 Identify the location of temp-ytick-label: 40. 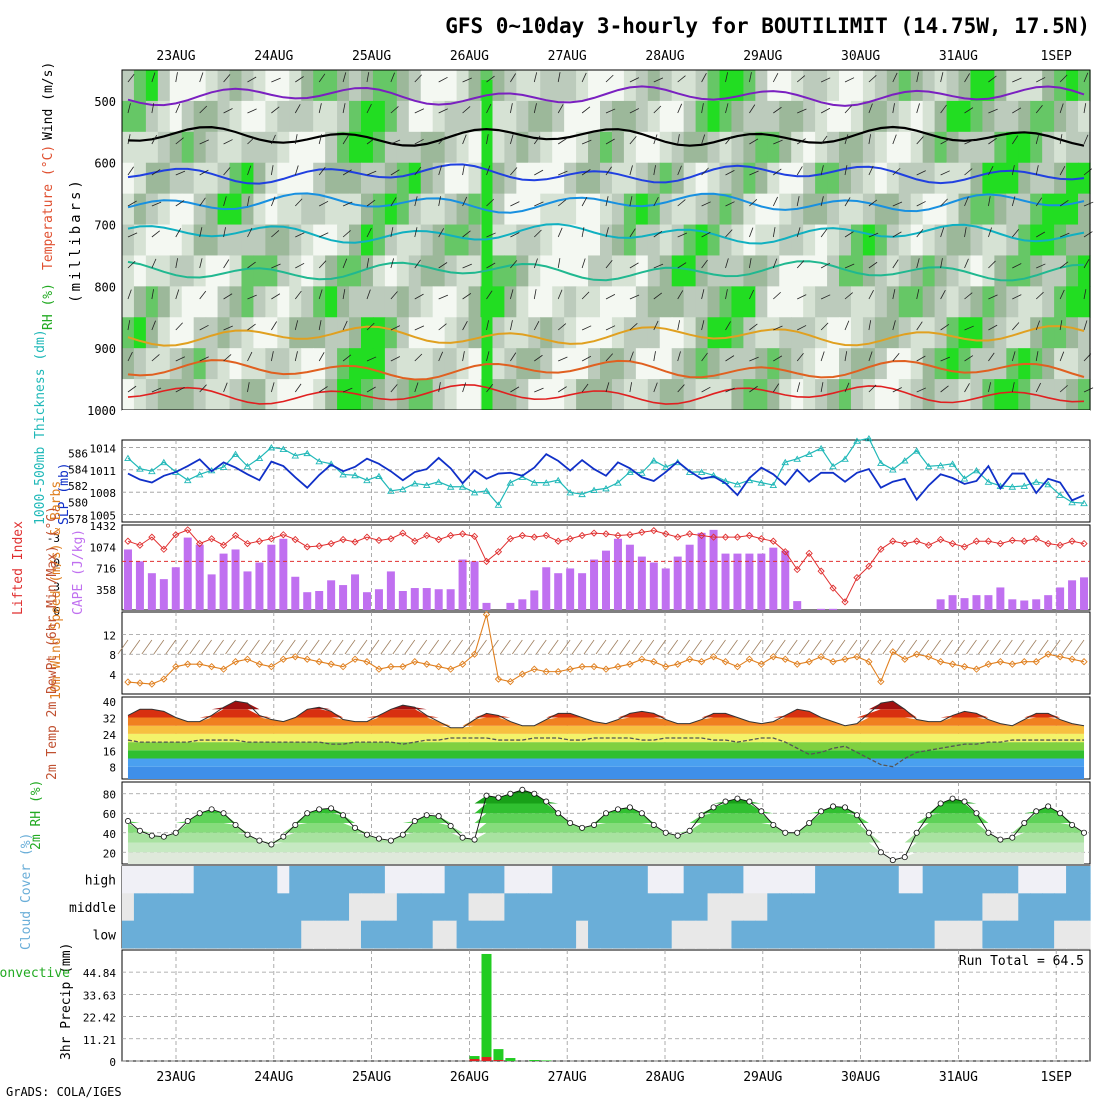
(109, 702).